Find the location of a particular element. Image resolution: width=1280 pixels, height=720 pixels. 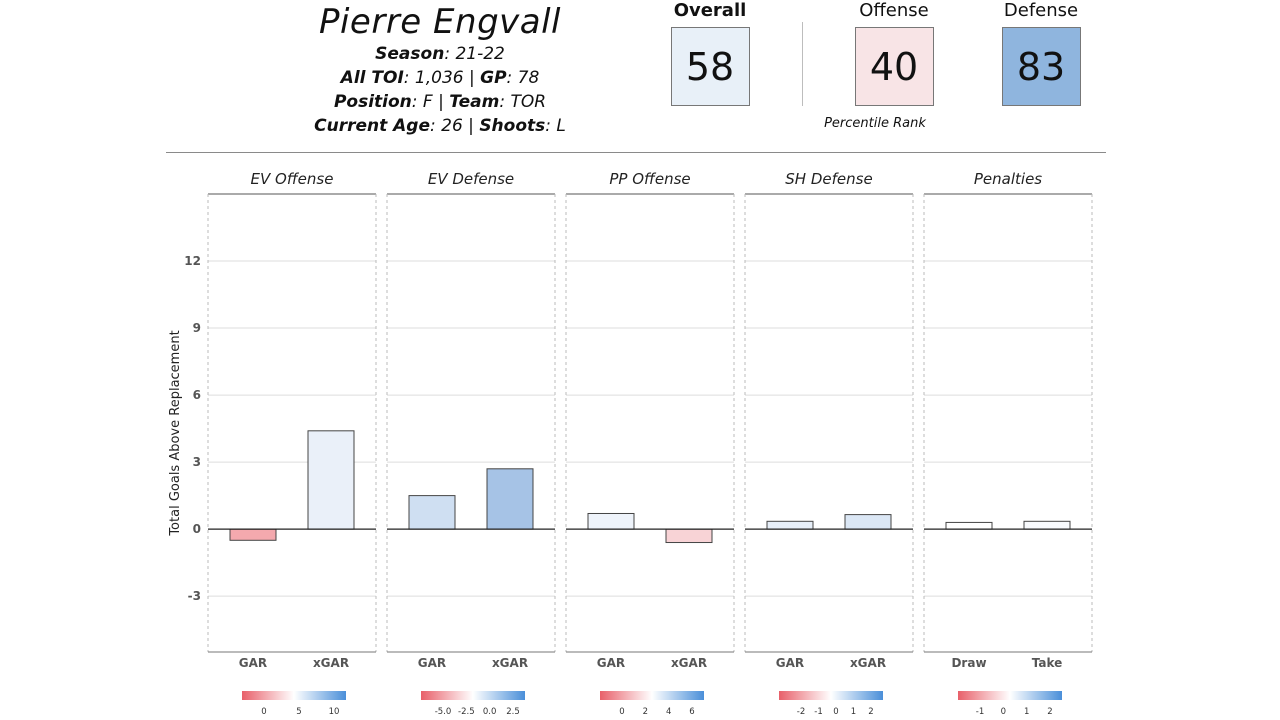

panel-ev-defense: EV Defense GAR xGAR -5.0 -2.5 0.0 2.5 is located at coordinates (471, 443).